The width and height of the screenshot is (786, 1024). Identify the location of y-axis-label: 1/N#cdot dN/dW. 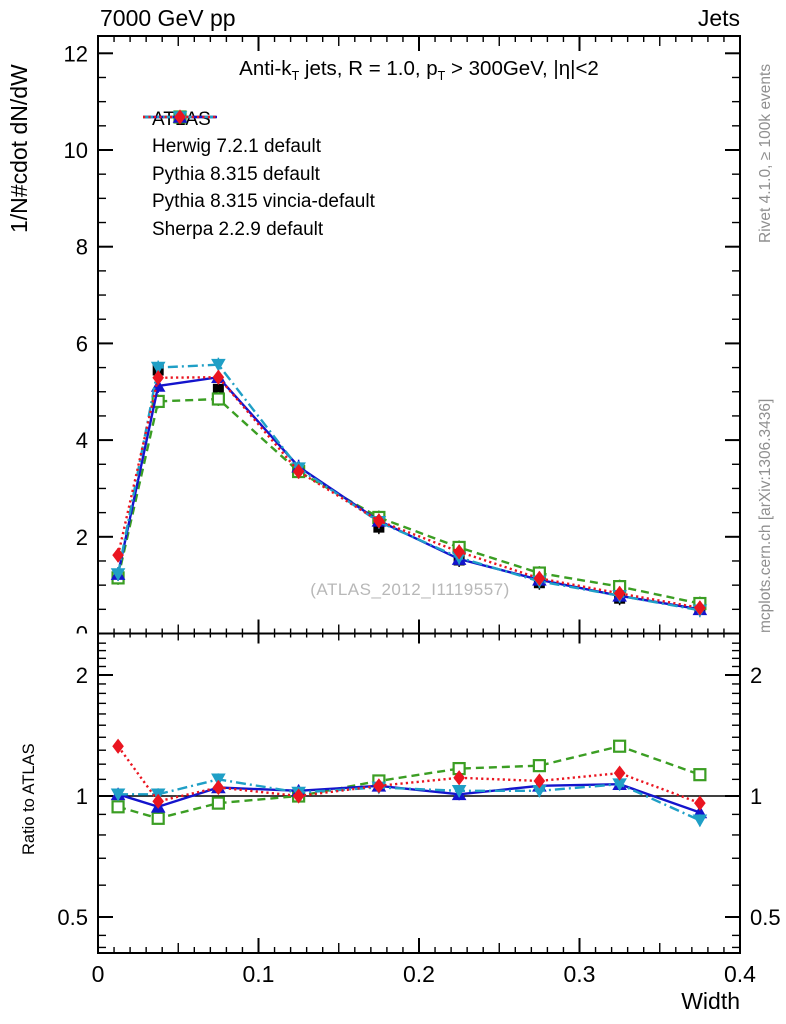
(19, 148).